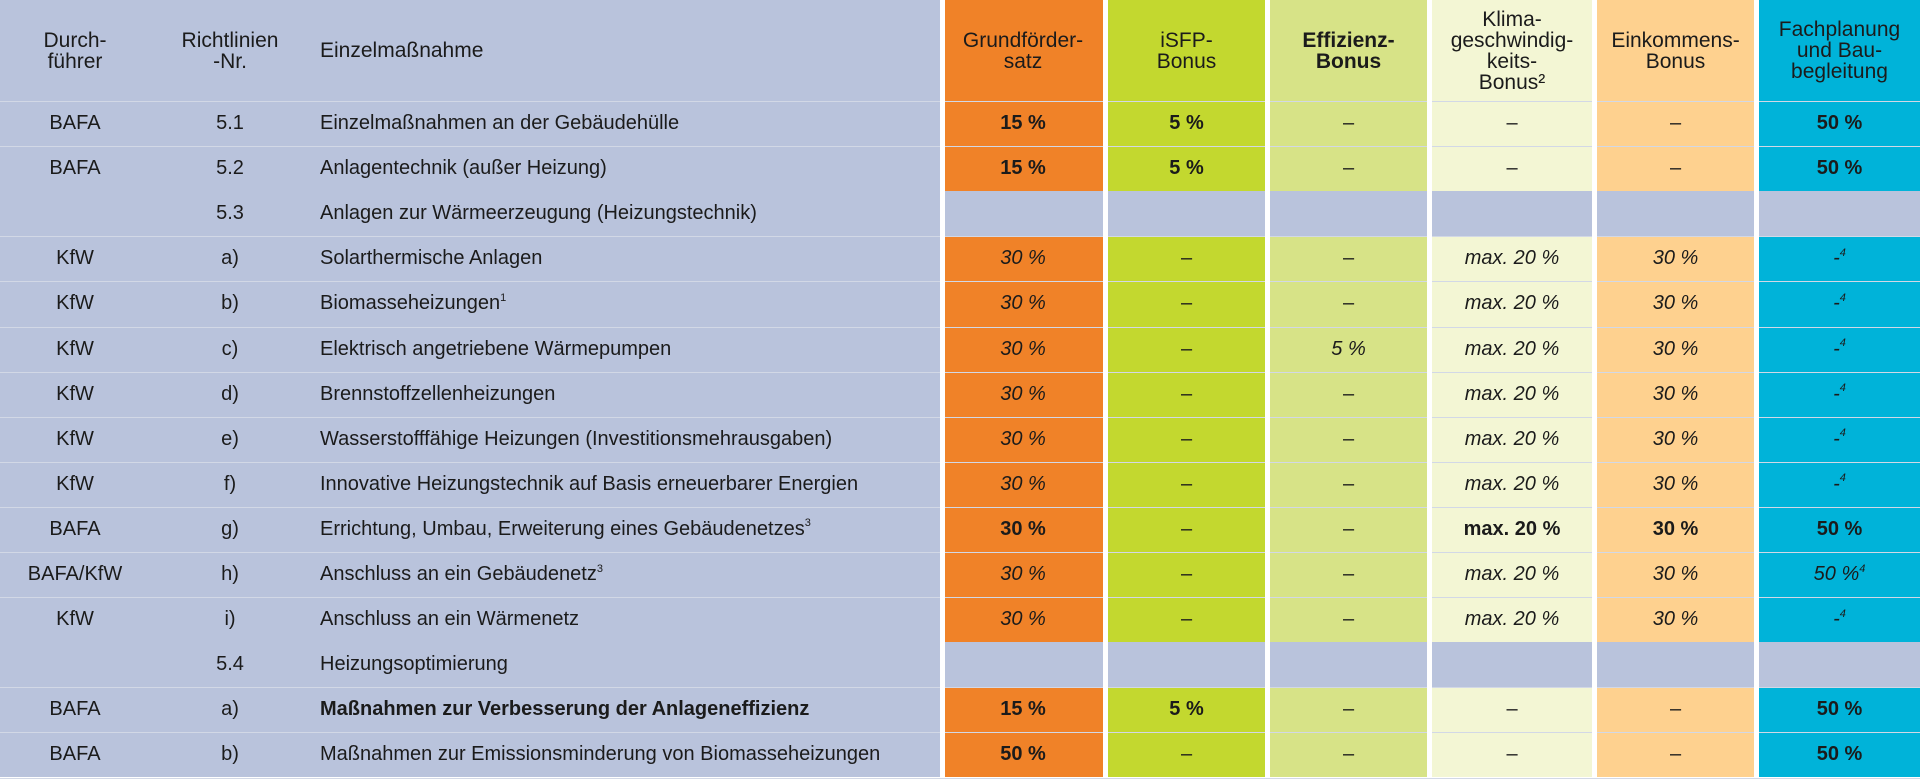  What do you see at coordinates (230, 168) in the screenshot?
I see `table-row-nr: 5.2` at bounding box center [230, 168].